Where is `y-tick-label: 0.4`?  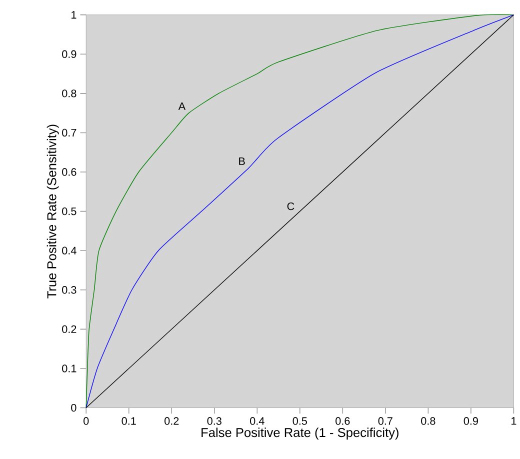
y-tick-label: 0.4 is located at coordinates (69, 250).